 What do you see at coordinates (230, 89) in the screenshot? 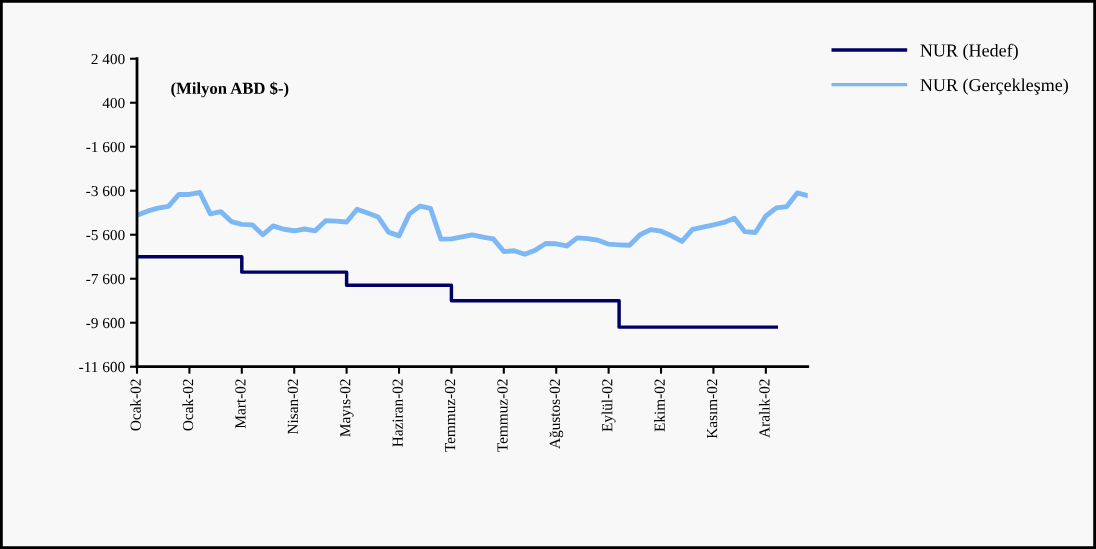
I see `annotation: (Milyon ABD $-)` at bounding box center [230, 89].